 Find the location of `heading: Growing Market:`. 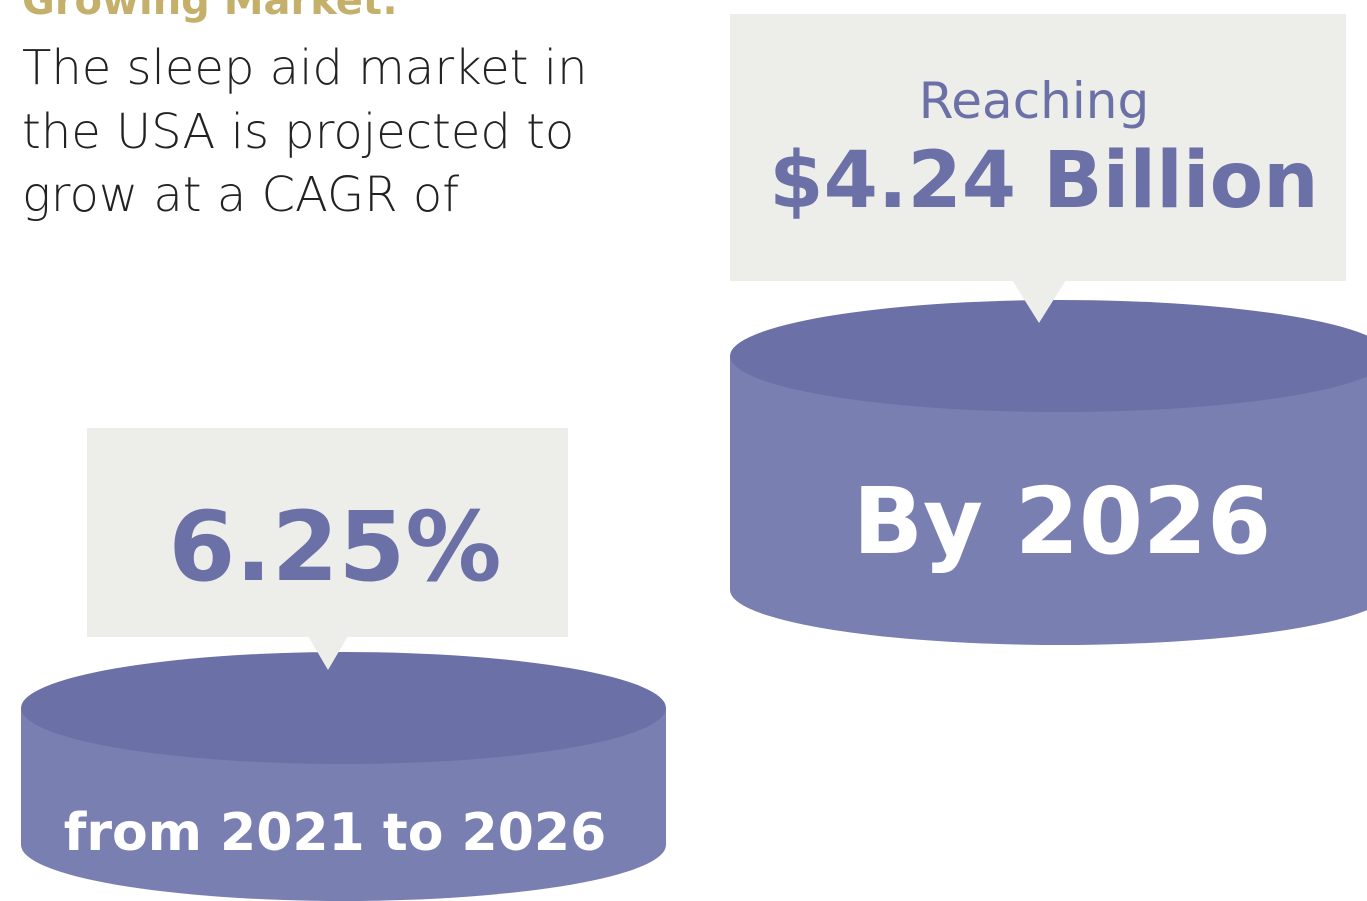

heading: Growing Market: is located at coordinates (210, 12).